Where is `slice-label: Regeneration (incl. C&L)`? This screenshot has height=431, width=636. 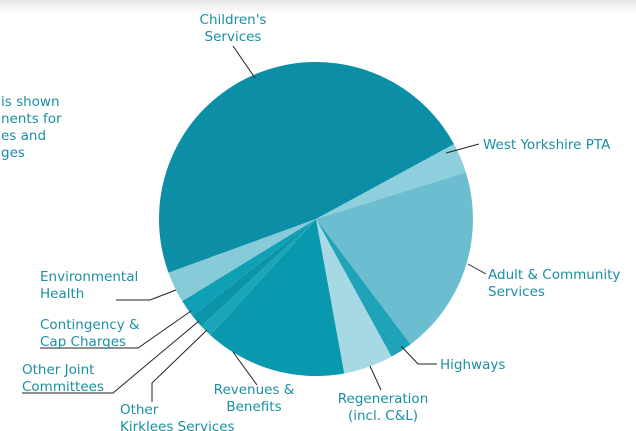
slice-label: Regeneration (incl. C&L) is located at coordinates (383, 407).